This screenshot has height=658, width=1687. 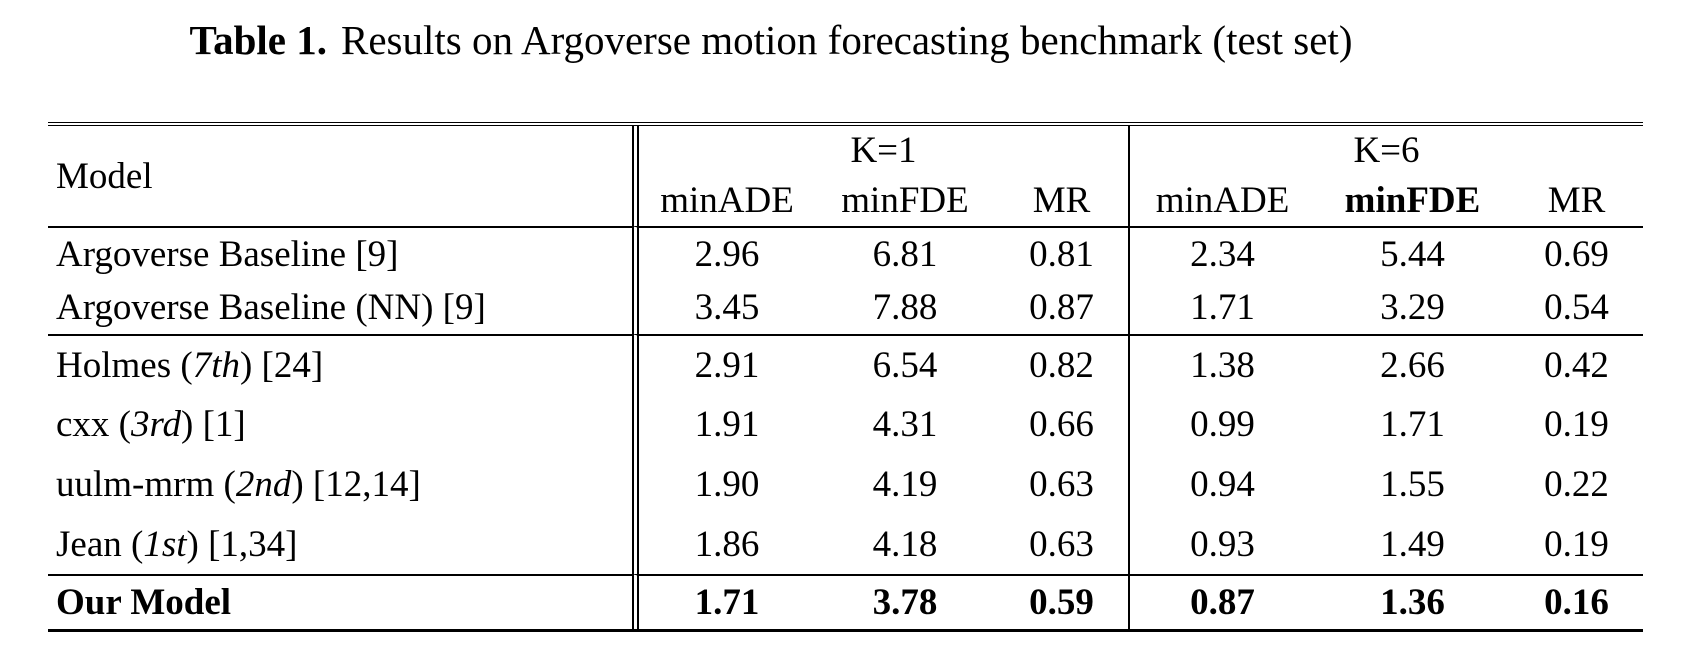 What do you see at coordinates (258, 40) in the screenshot?
I see `caption-label: Table 1.` at bounding box center [258, 40].